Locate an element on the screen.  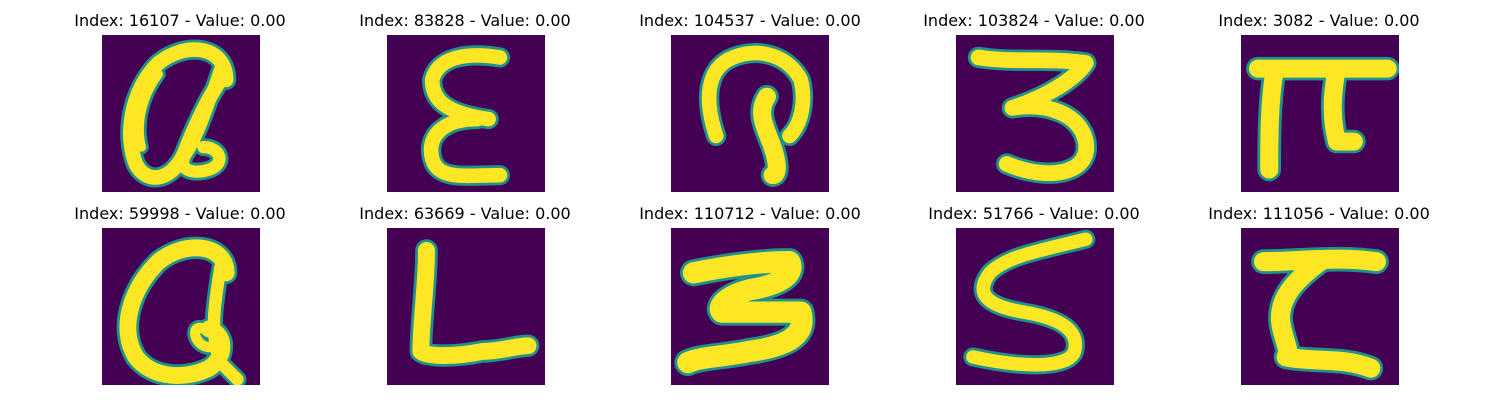
panel-title: Index: 63669 - Value: 0.00 is located at coordinates (465, 213).